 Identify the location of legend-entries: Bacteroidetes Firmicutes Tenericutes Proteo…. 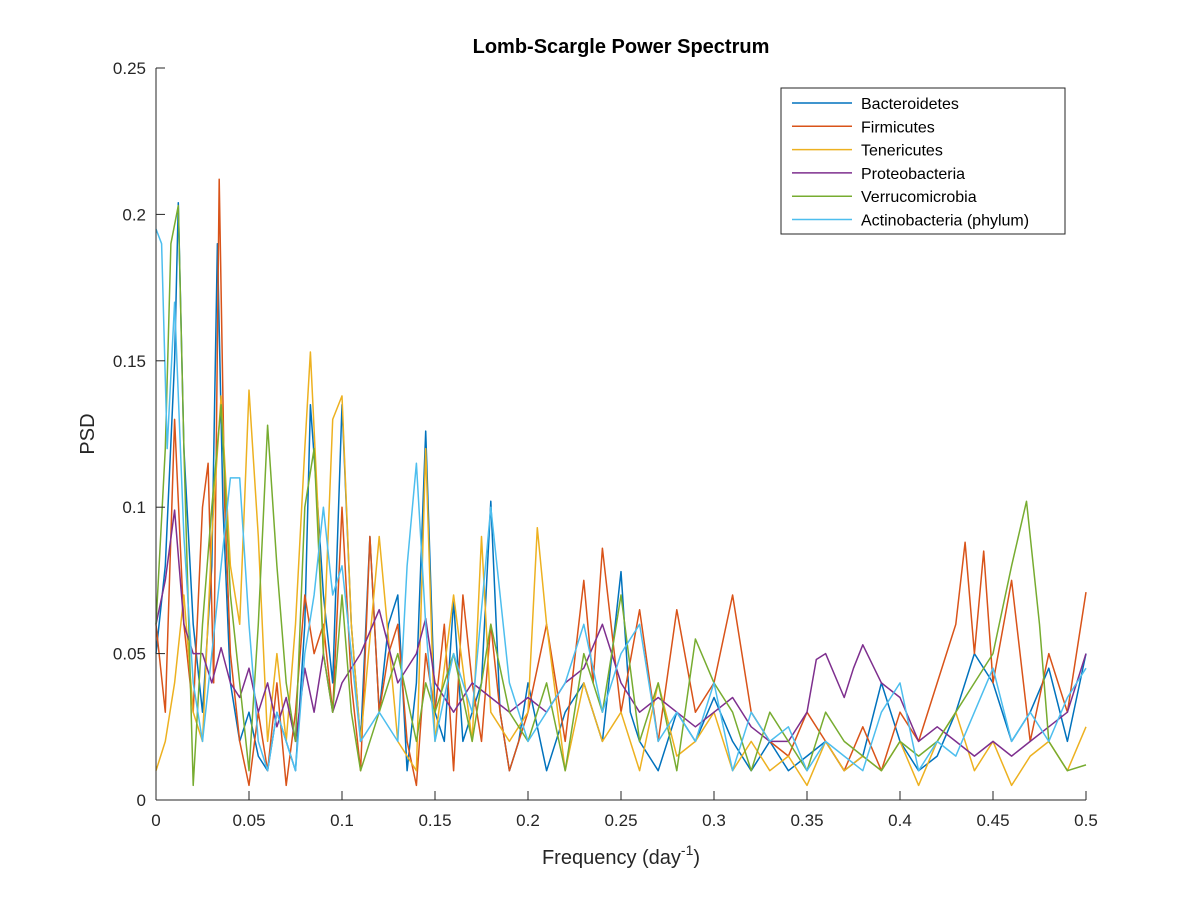
(910, 163).